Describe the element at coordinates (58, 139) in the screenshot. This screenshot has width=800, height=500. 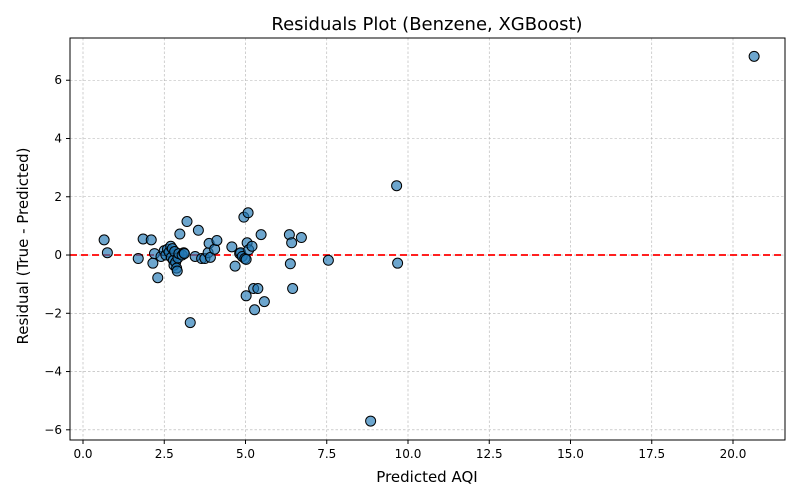
I see `y-tick-label: 4` at that location.